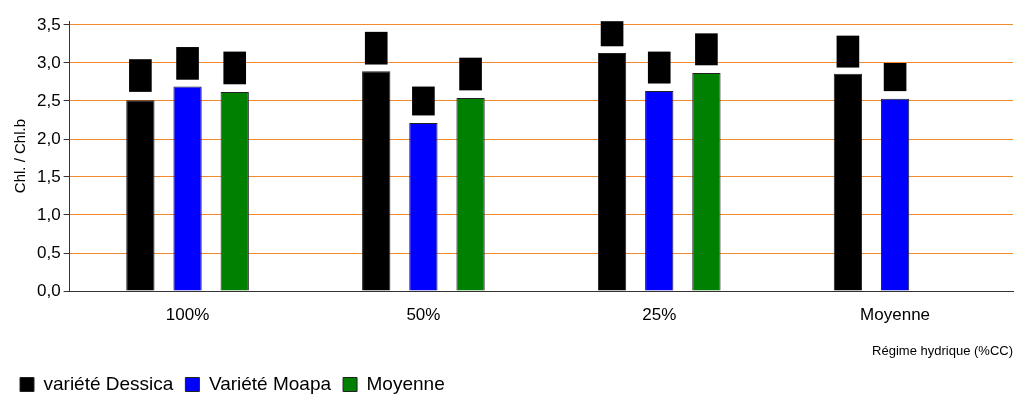 The width and height of the screenshot is (1027, 412). I want to click on x-axis-title: Régime hydrique (%CC), so click(942, 350).